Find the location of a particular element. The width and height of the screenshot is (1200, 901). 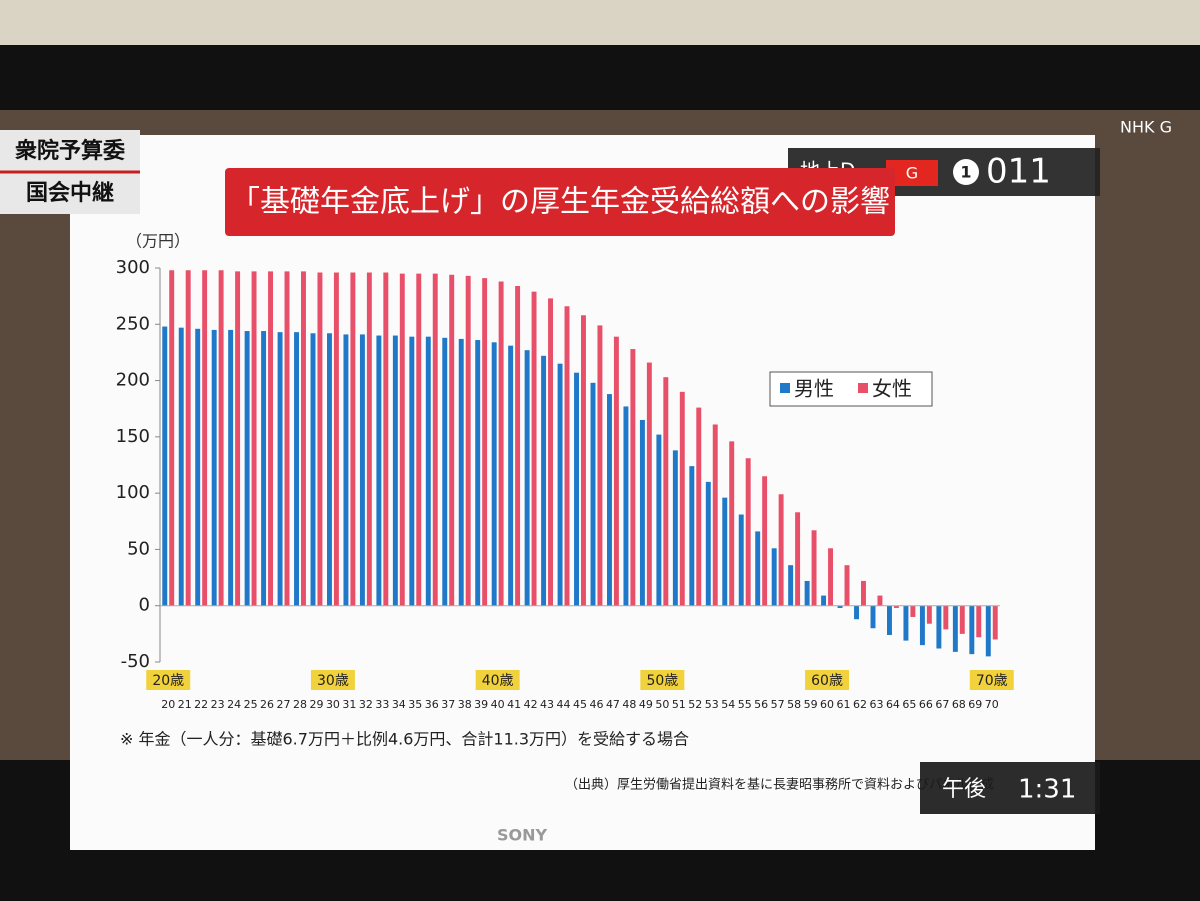

x-tick-label: 60 is located at coordinates (827, 704).